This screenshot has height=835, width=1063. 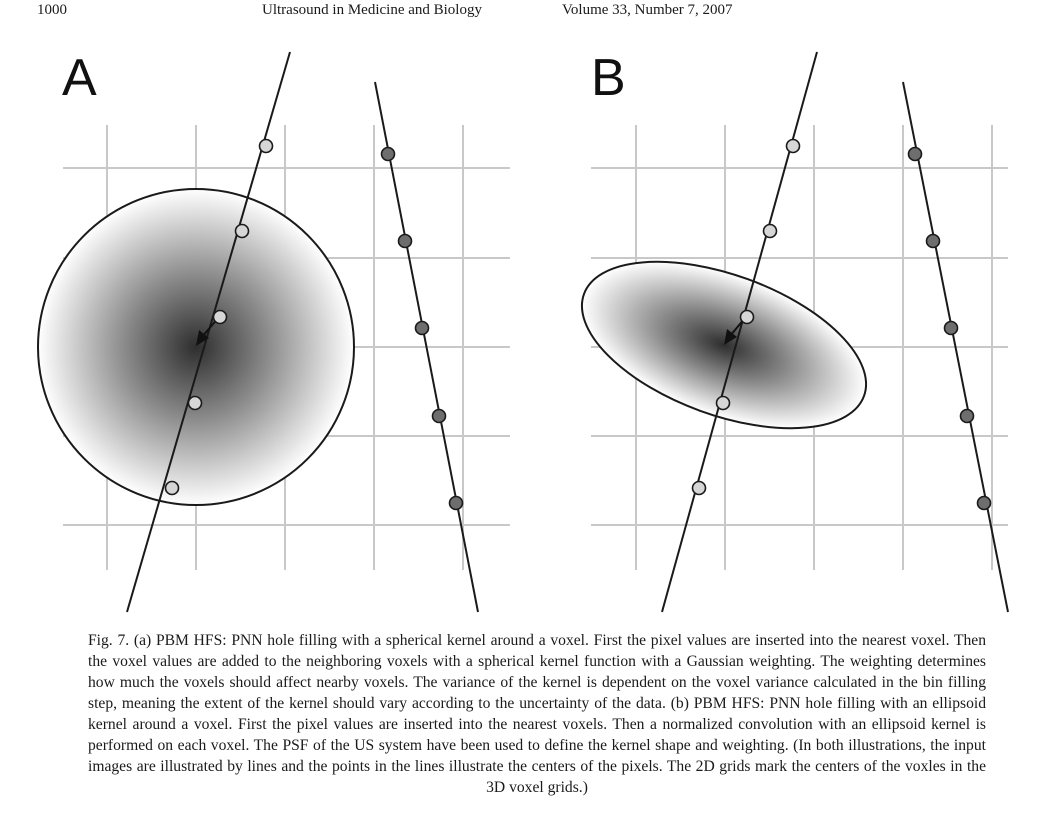 I want to click on spherical-kernel, so click(x=196, y=347).